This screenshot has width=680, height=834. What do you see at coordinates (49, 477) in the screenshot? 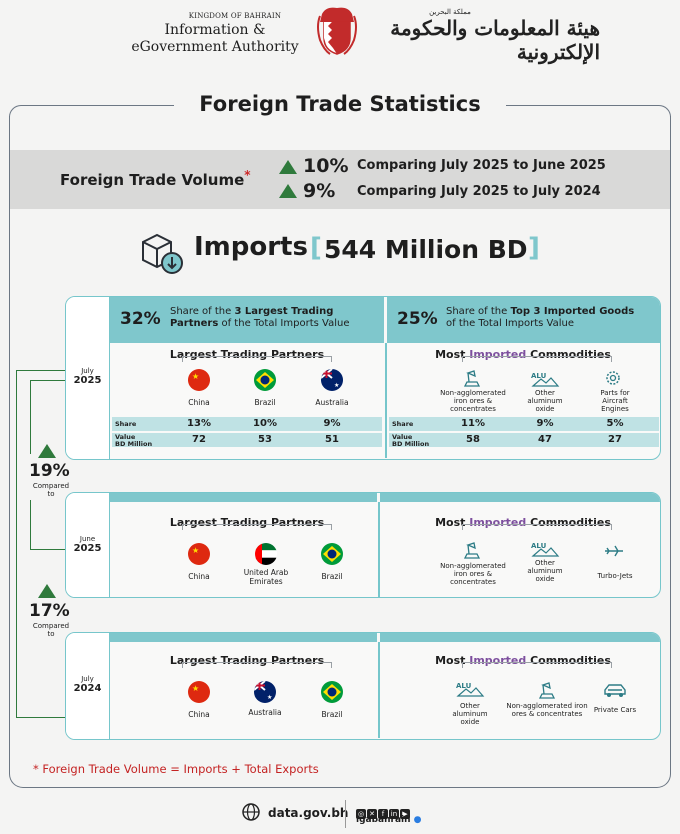
I see `compare-1-bg` at bounding box center [49, 477].